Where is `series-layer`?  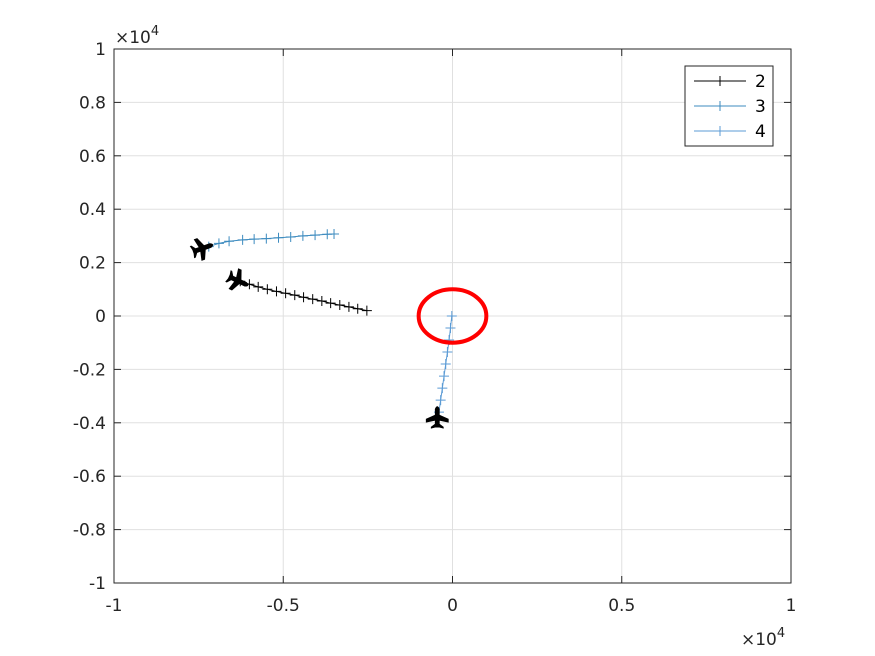 series-layer is located at coordinates (330, 323).